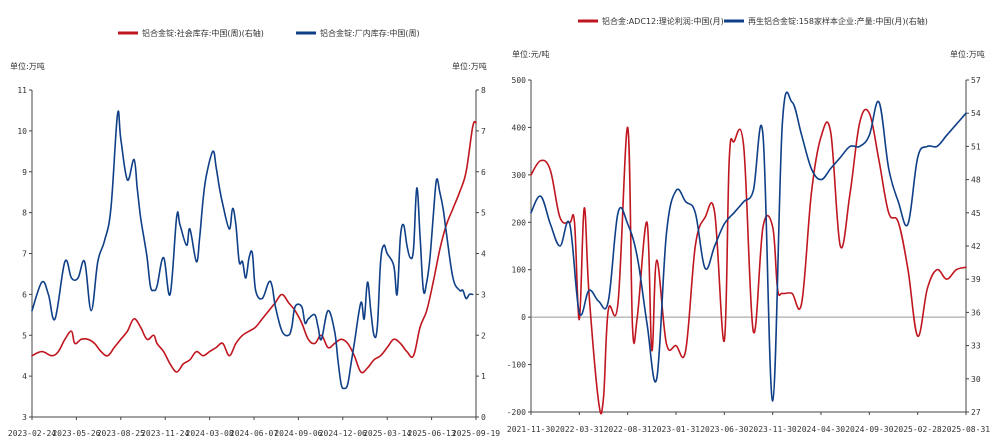 This screenshot has width=1000, height=446. Describe the element at coordinates (976, 113) in the screenshot. I see `right-tick-label: 54` at that location.